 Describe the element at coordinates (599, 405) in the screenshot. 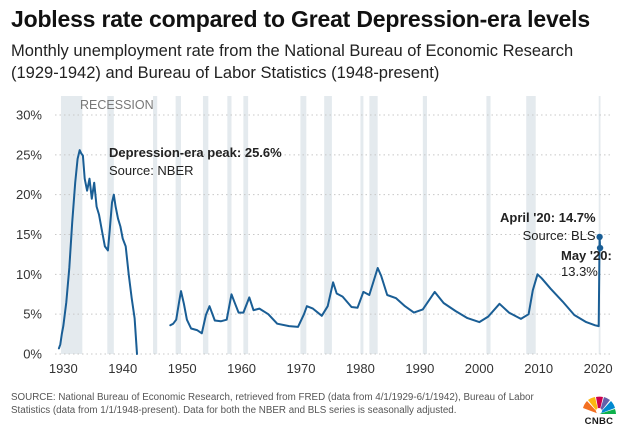

I see `peacock-icon` at that location.